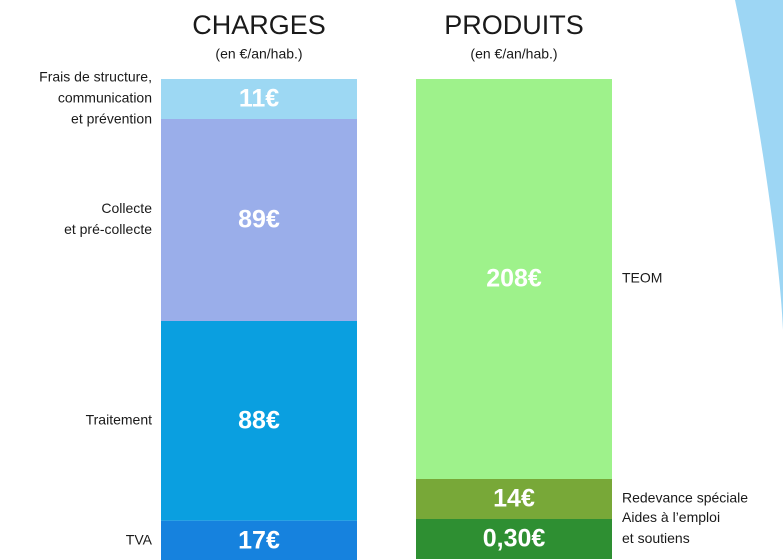 The height and width of the screenshot is (560, 783). What do you see at coordinates (656, 538) in the screenshot?
I see `category-label: et soutiens` at bounding box center [656, 538].